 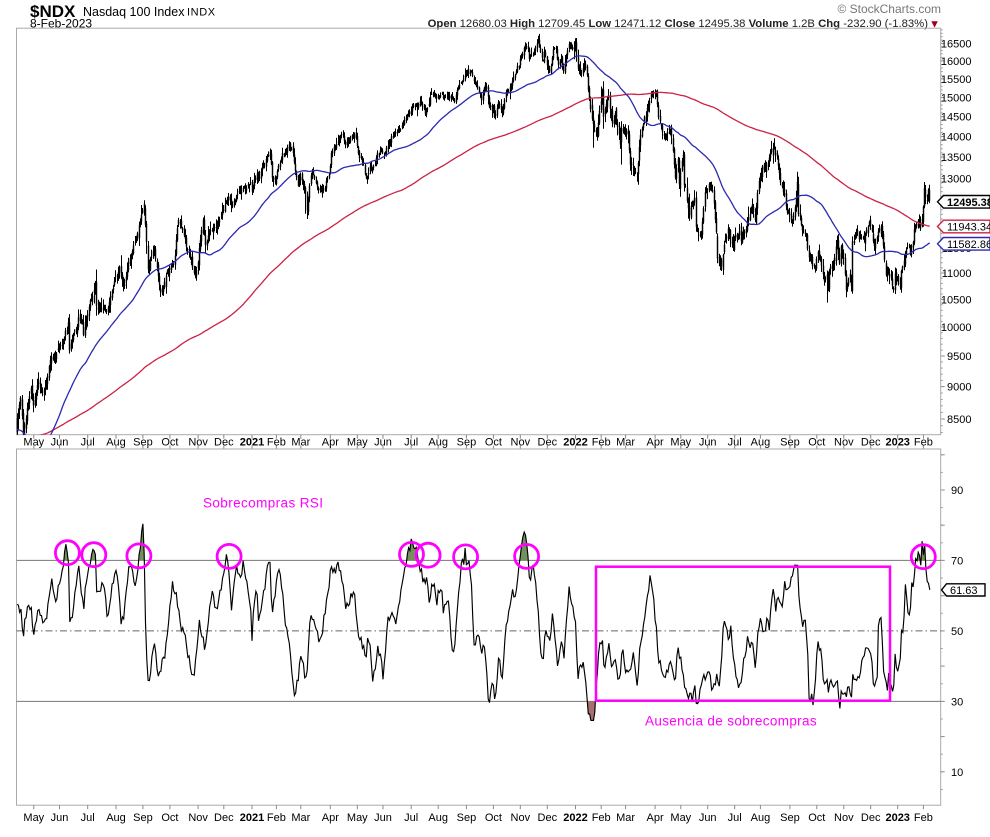 I want to click on svg-text: 90, so click(x=957, y=491).